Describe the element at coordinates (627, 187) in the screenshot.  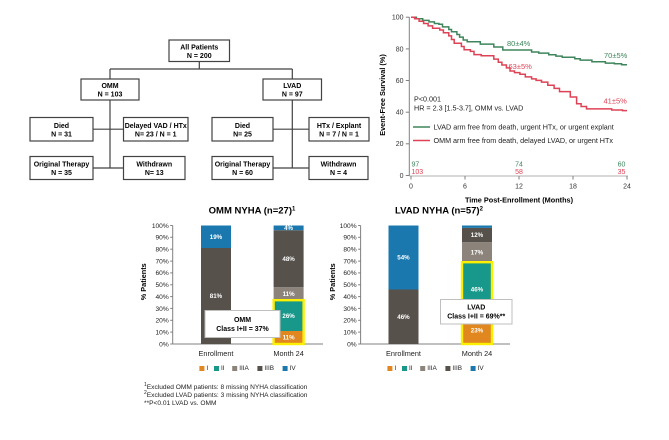
I see `svg-text: 24` at that location.